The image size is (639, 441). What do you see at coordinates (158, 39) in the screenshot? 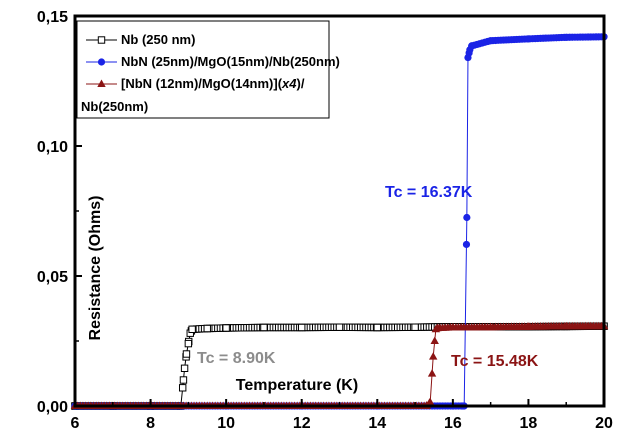
I see `legend-label-nb: Nb (250 nm)` at bounding box center [158, 39].